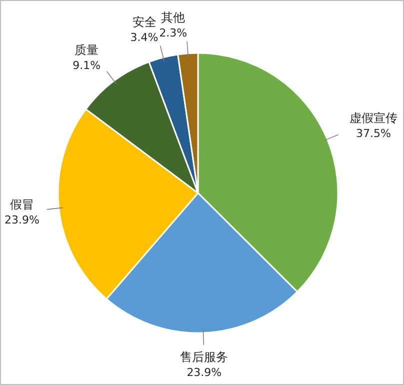  What do you see at coordinates (22, 205) in the screenshot?
I see `slice-label: 假冒` at bounding box center [22, 205].